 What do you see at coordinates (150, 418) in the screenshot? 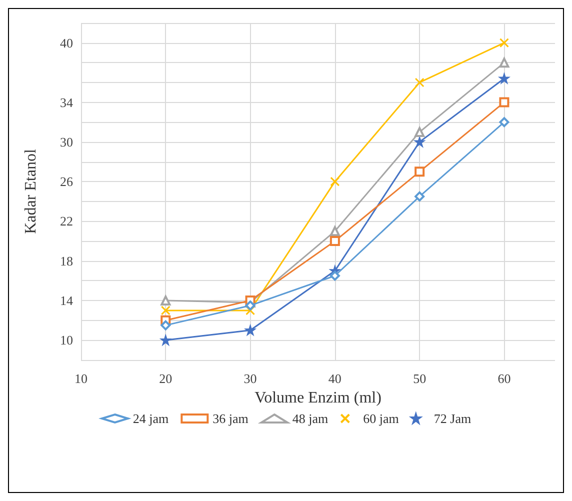
I see `legend-label: 24 jam` at bounding box center [150, 418].